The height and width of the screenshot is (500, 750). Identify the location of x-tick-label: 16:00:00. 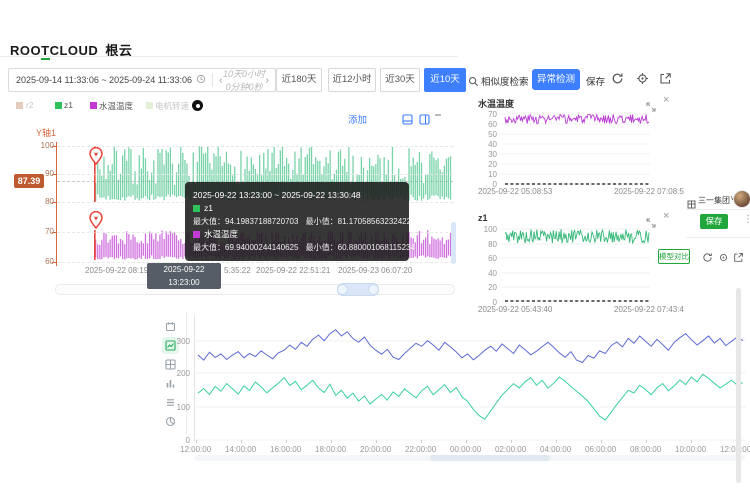
(286, 449).